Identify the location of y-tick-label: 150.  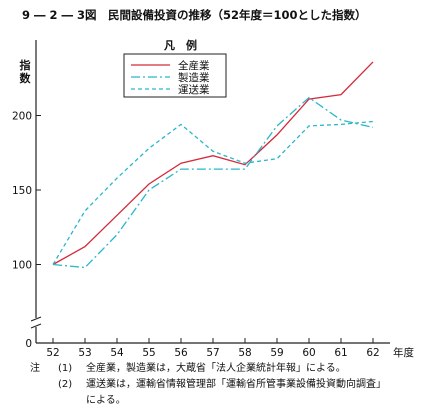
(22, 191).